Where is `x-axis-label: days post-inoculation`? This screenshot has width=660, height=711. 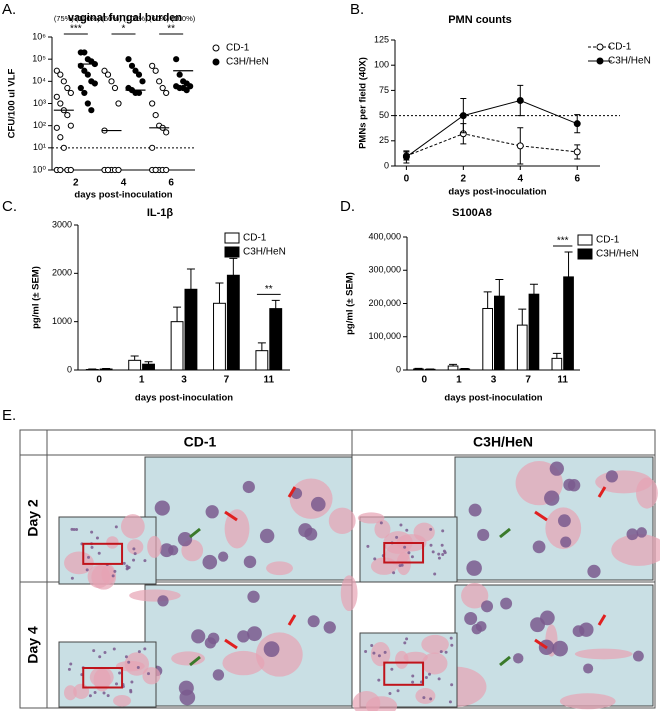 x-axis-label: days post-inoculation is located at coordinates (493, 398).